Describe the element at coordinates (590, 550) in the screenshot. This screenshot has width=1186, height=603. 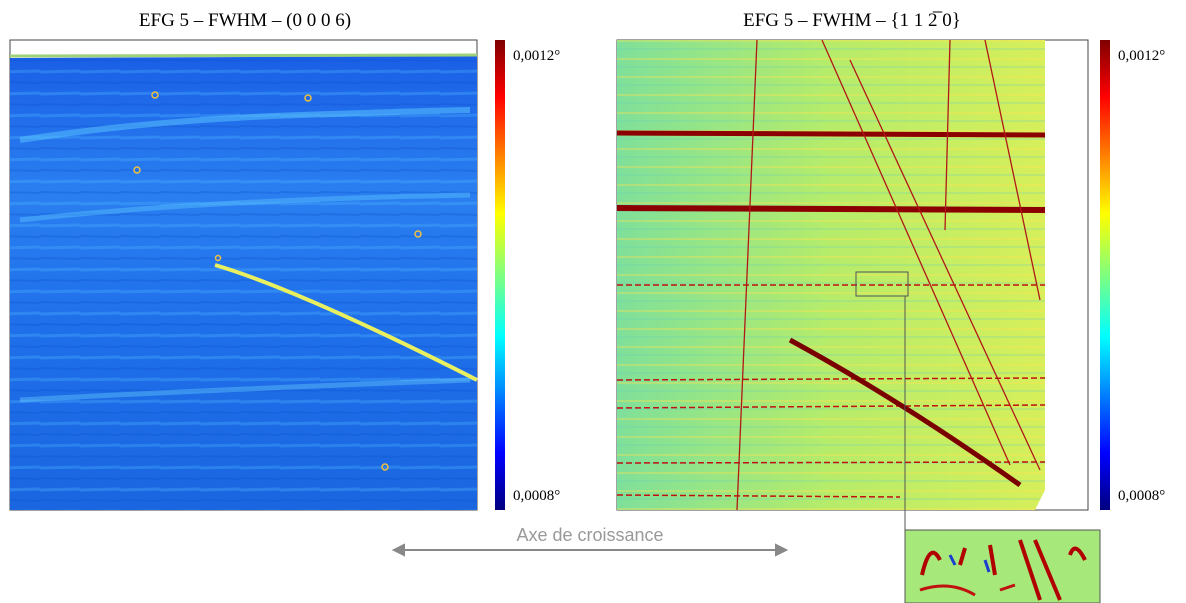
I see `double-arrow` at that location.